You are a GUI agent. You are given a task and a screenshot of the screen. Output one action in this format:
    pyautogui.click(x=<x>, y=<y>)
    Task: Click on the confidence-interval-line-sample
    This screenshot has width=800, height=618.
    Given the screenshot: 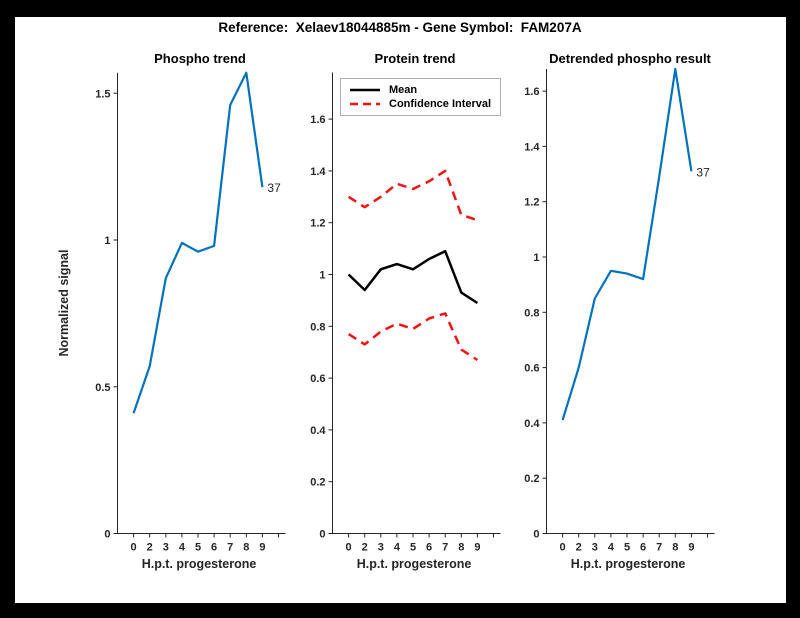 What is the action you would take?
    pyautogui.click(x=365, y=104)
    